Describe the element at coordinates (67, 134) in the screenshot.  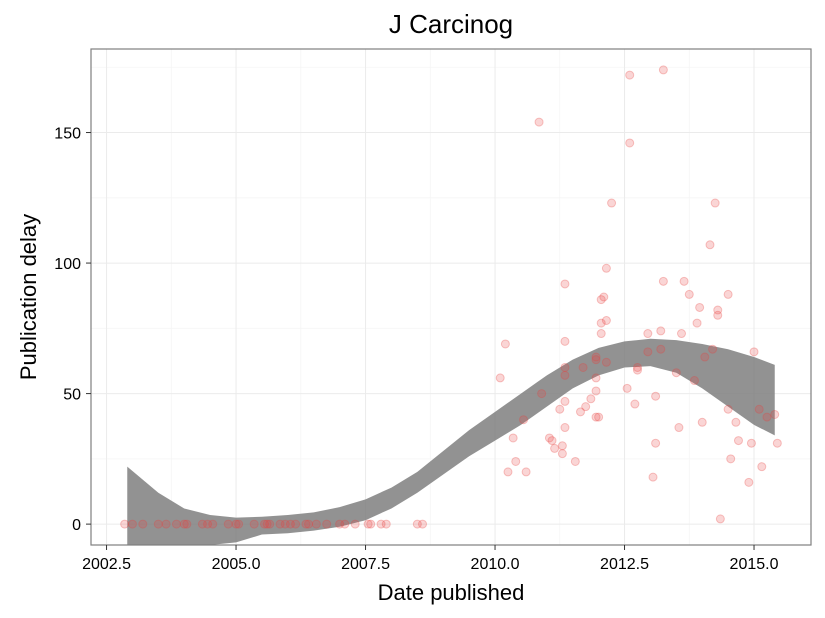
I see `y-tick-label: 150` at that location.